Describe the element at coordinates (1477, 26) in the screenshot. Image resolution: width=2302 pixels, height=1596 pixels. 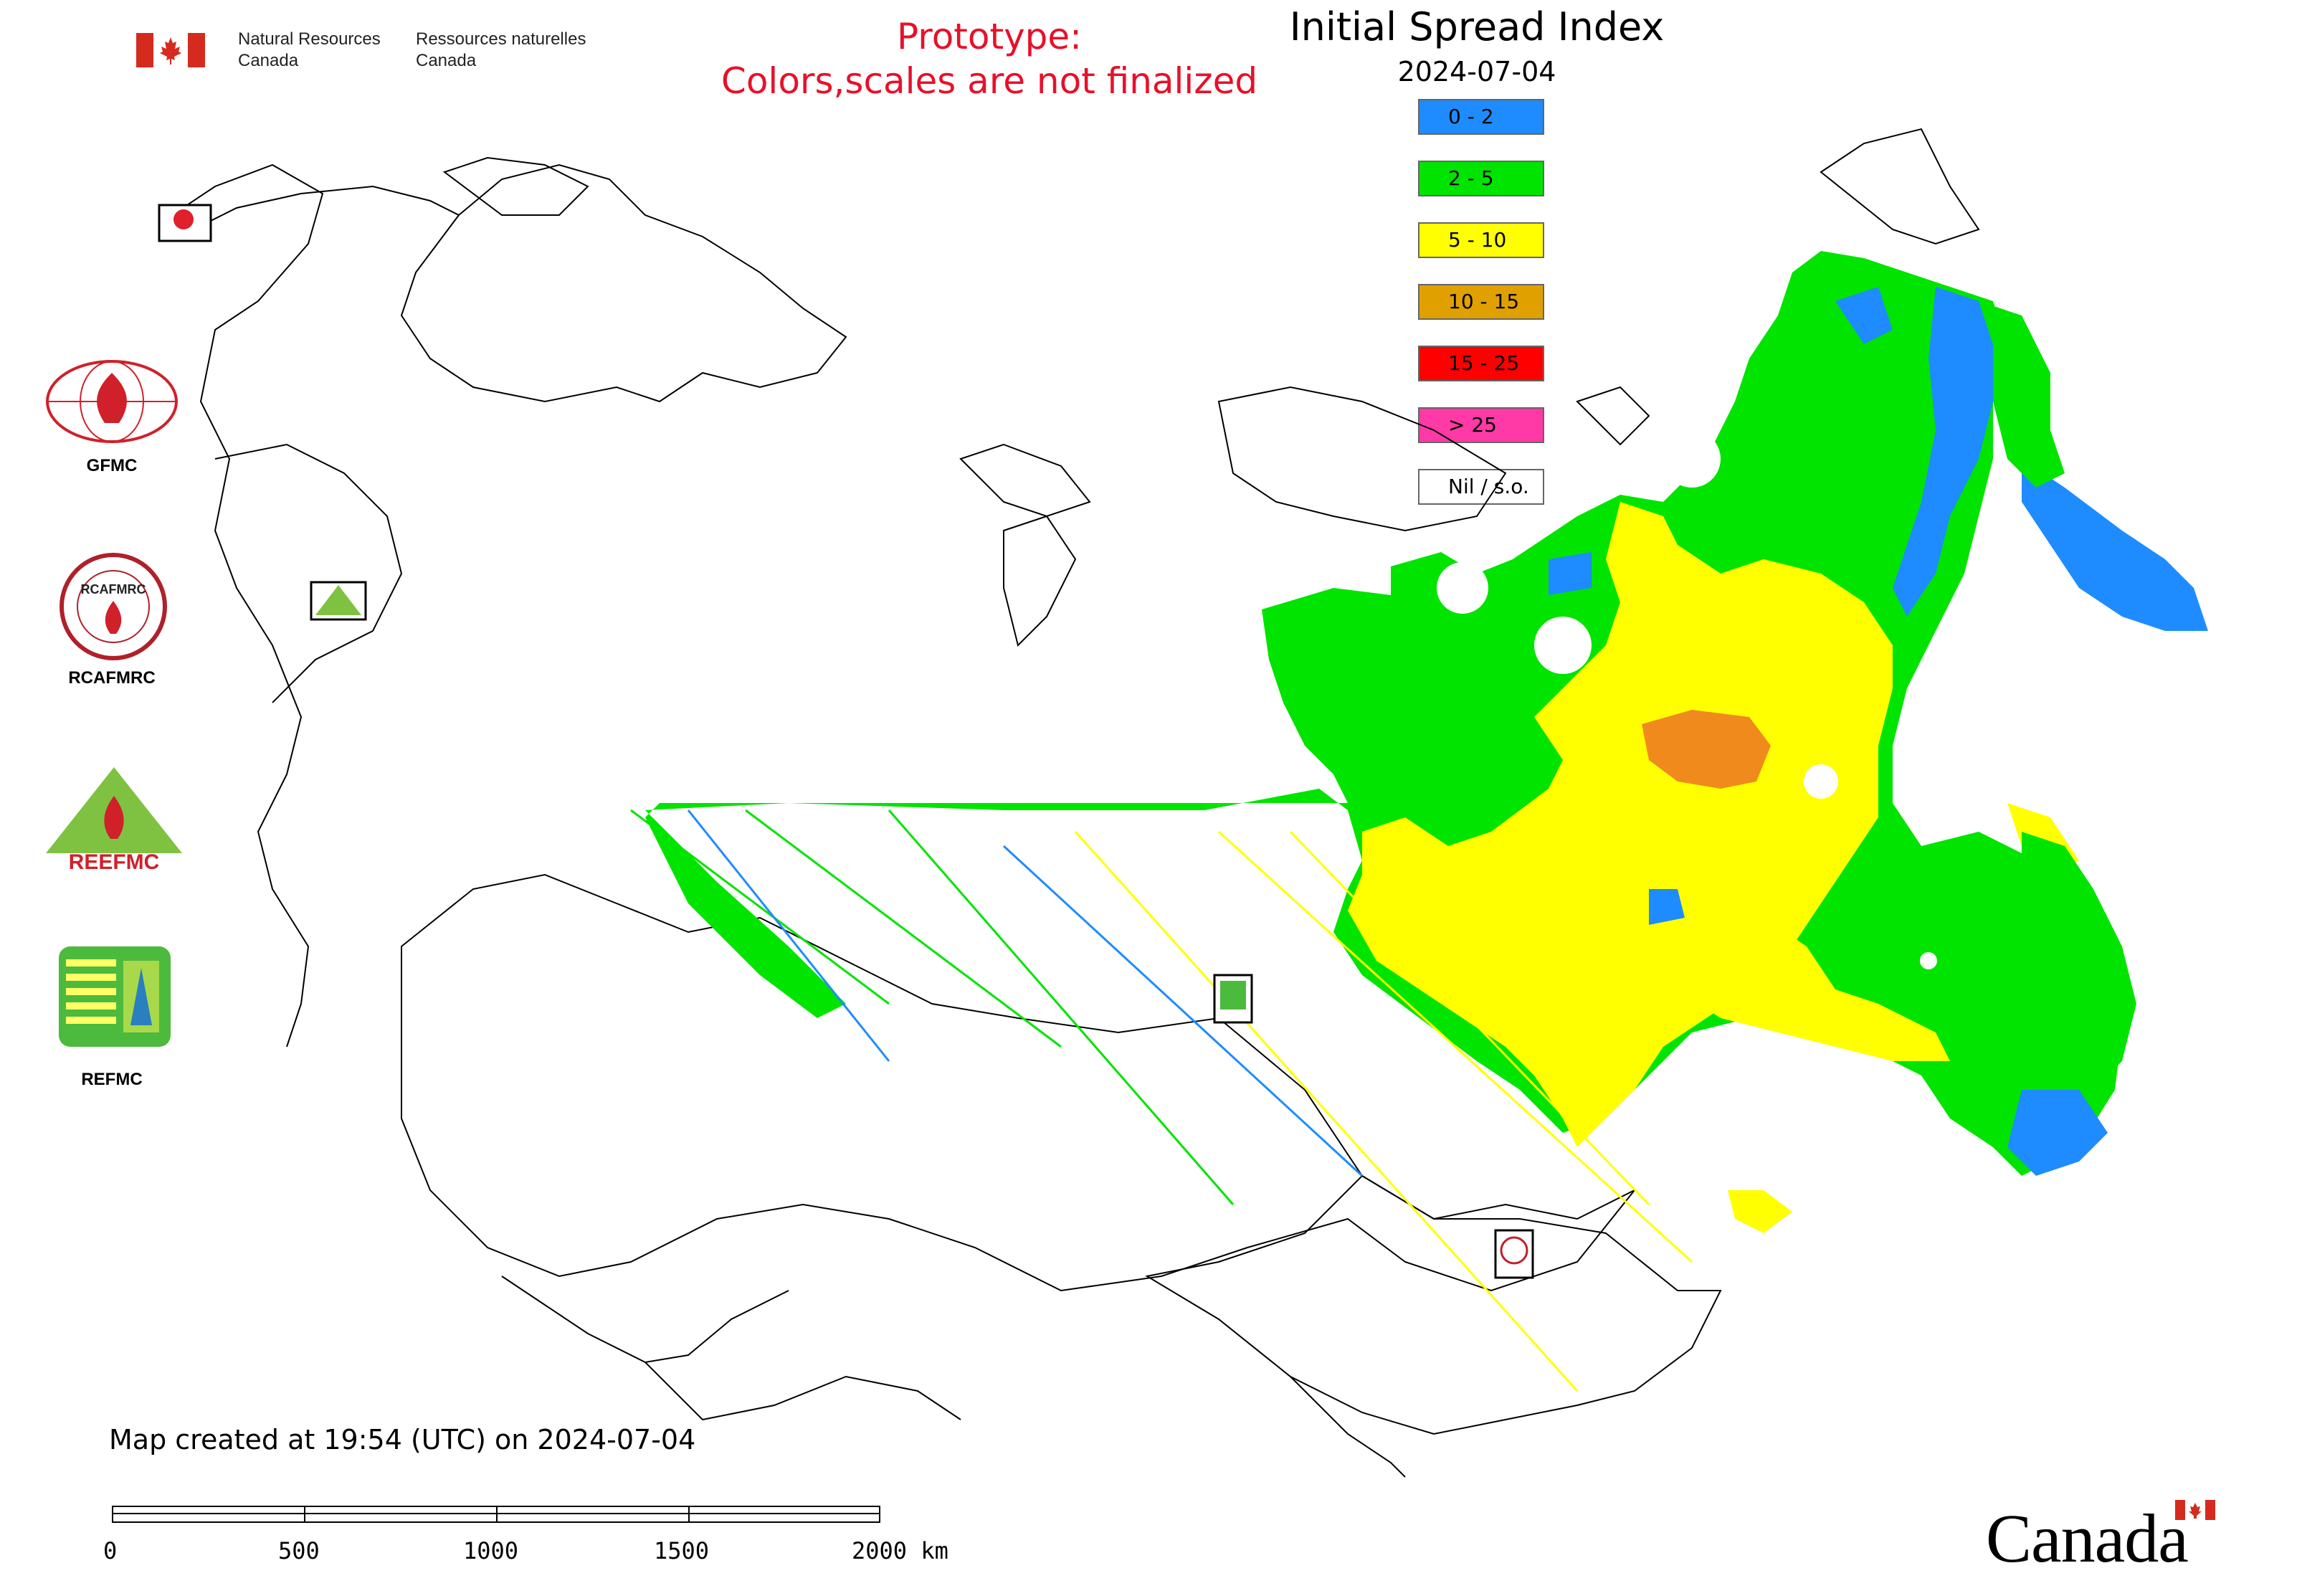
I see `map-title: Initial Spread Index` at that location.